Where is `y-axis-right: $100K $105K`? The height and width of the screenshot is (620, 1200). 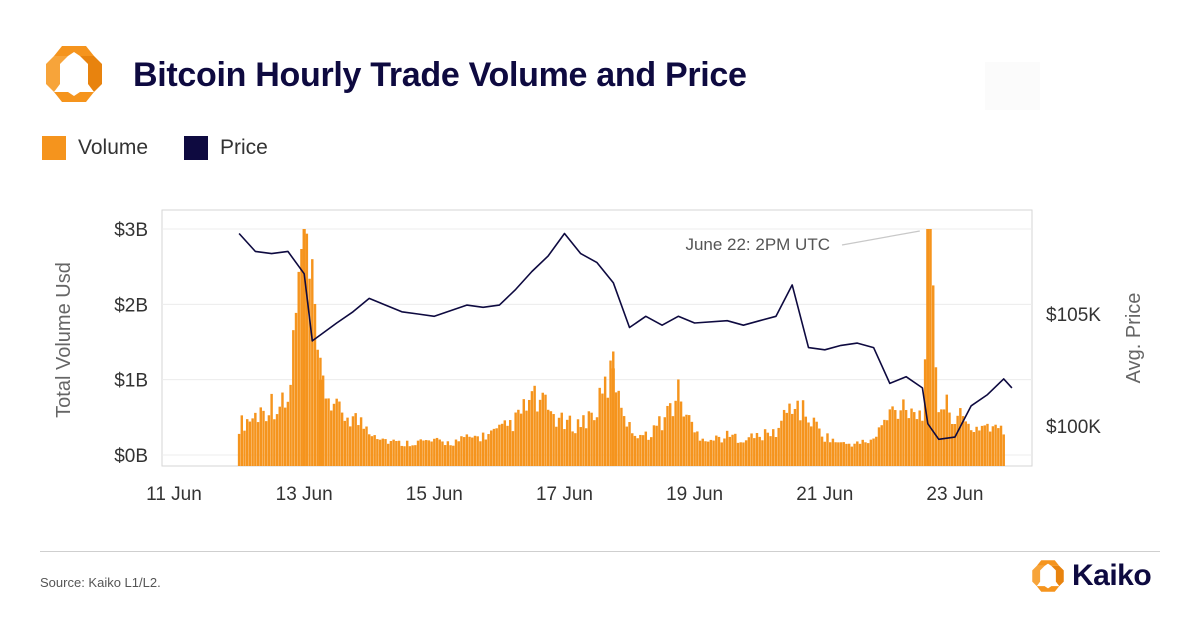 y-axis-right: $100K $105K is located at coordinates (1073, 371).